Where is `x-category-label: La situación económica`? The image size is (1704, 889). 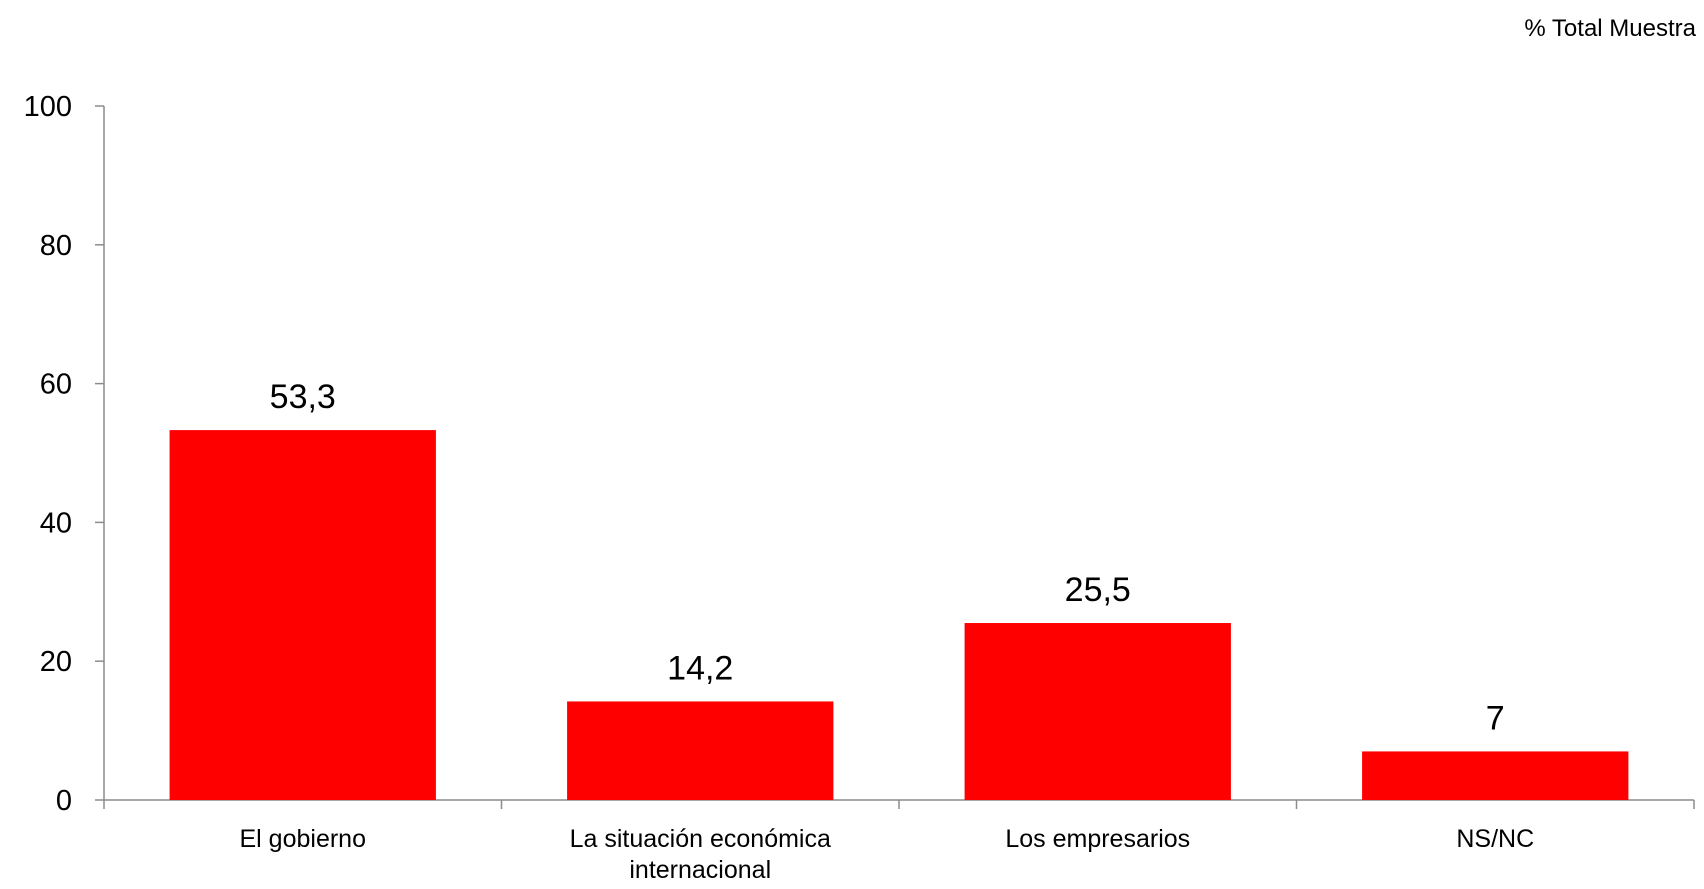 x-category-label: La situación económica is located at coordinates (700, 839).